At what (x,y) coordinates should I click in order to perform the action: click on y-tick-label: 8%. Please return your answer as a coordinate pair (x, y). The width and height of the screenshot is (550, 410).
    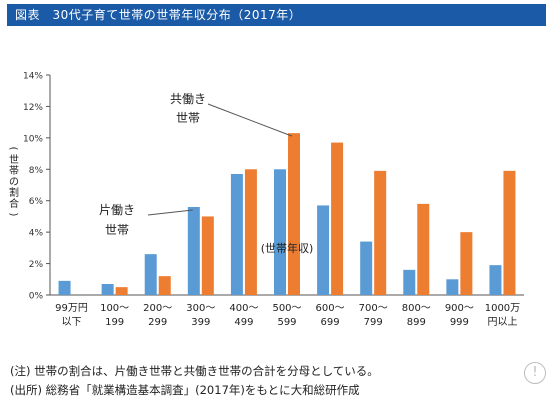
    Looking at the image, I should click on (36, 171).